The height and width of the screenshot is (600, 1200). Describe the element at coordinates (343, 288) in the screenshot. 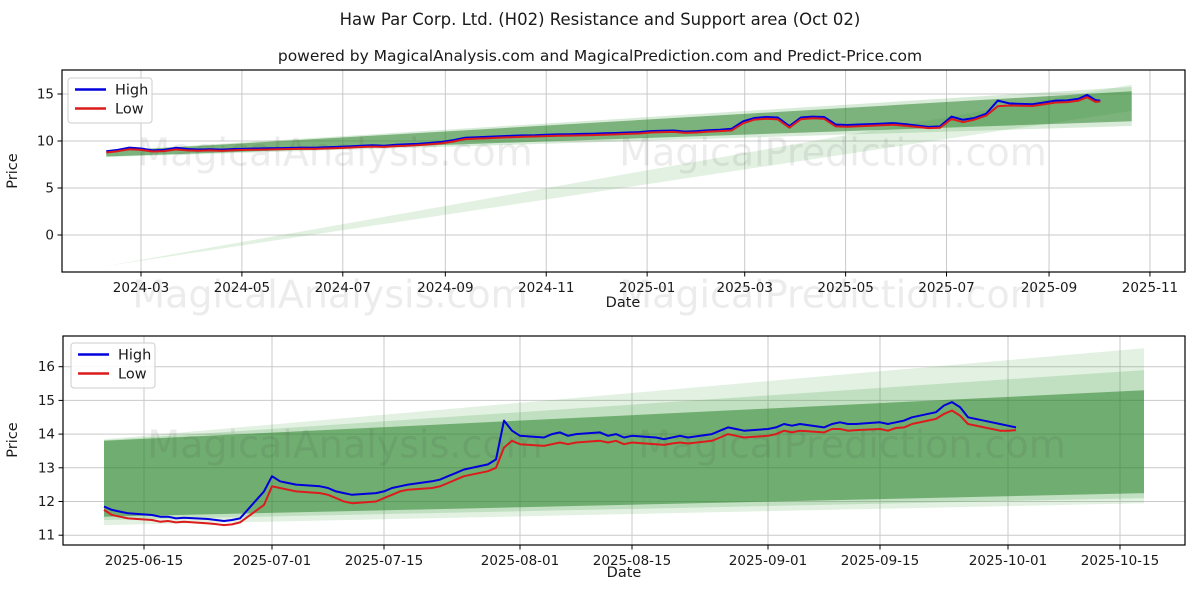

I see `x-tick-label: 2024-07` at that location.